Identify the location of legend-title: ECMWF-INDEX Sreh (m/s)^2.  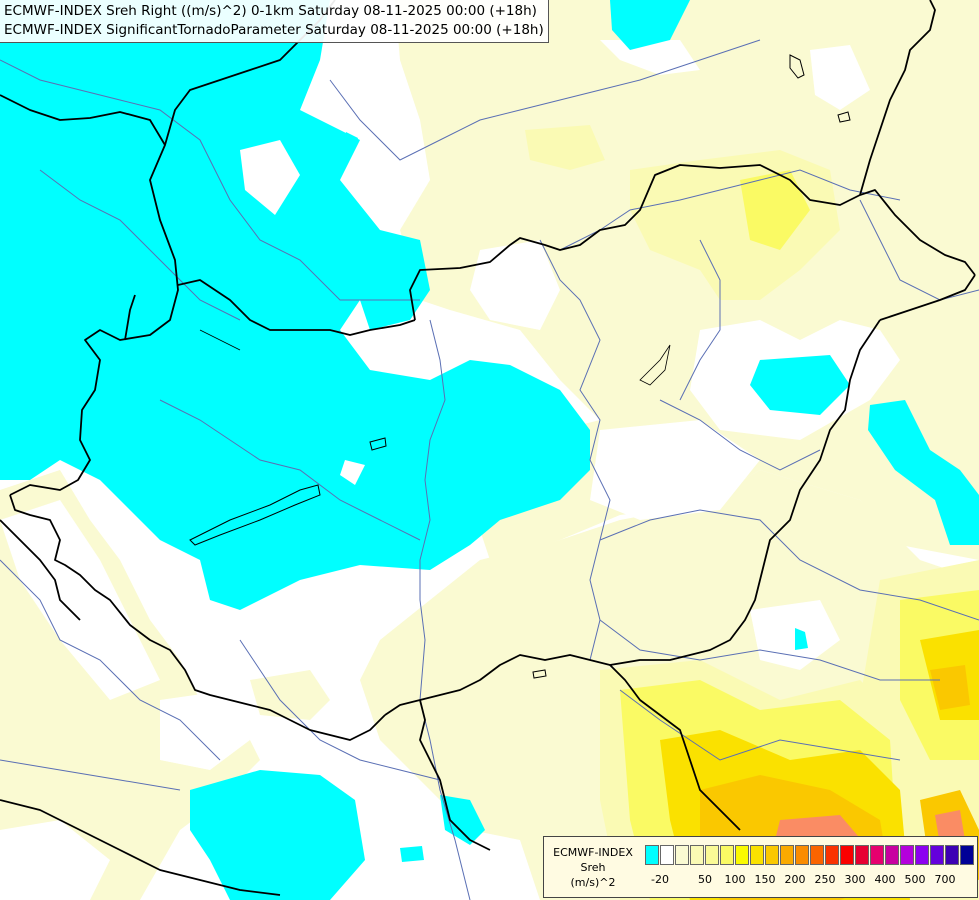
(593, 867).